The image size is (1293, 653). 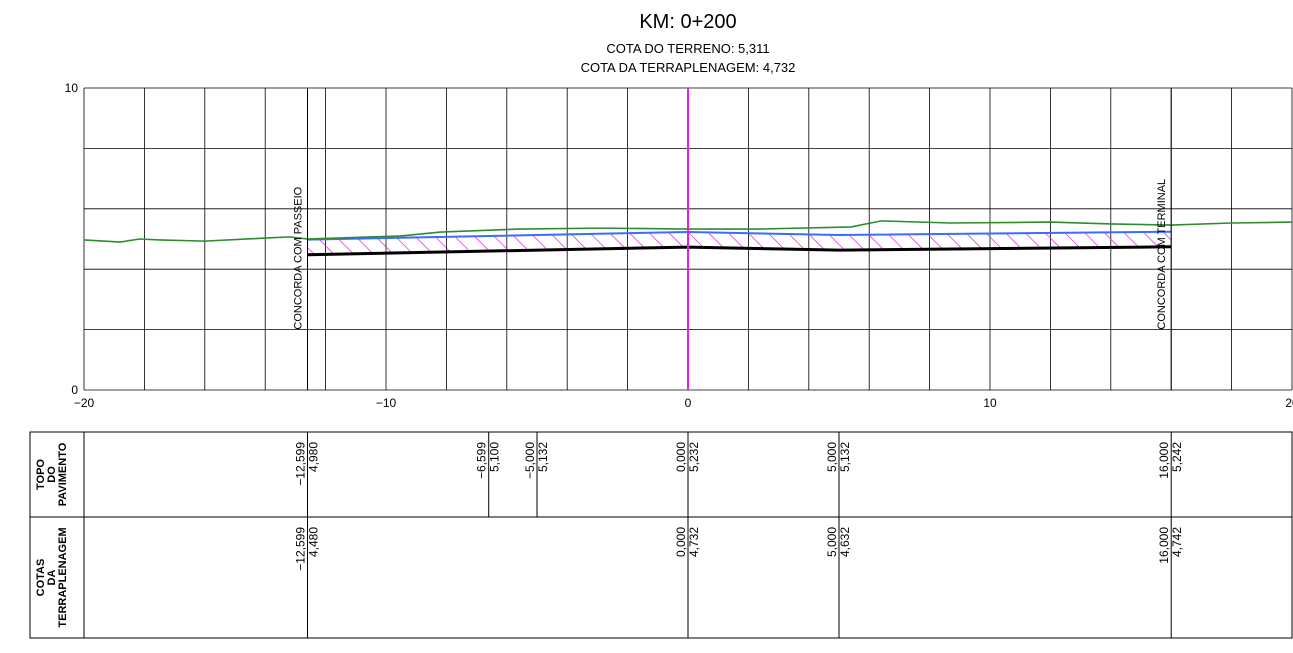 I want to click on elevation: 5,242, so click(x=1177, y=457).